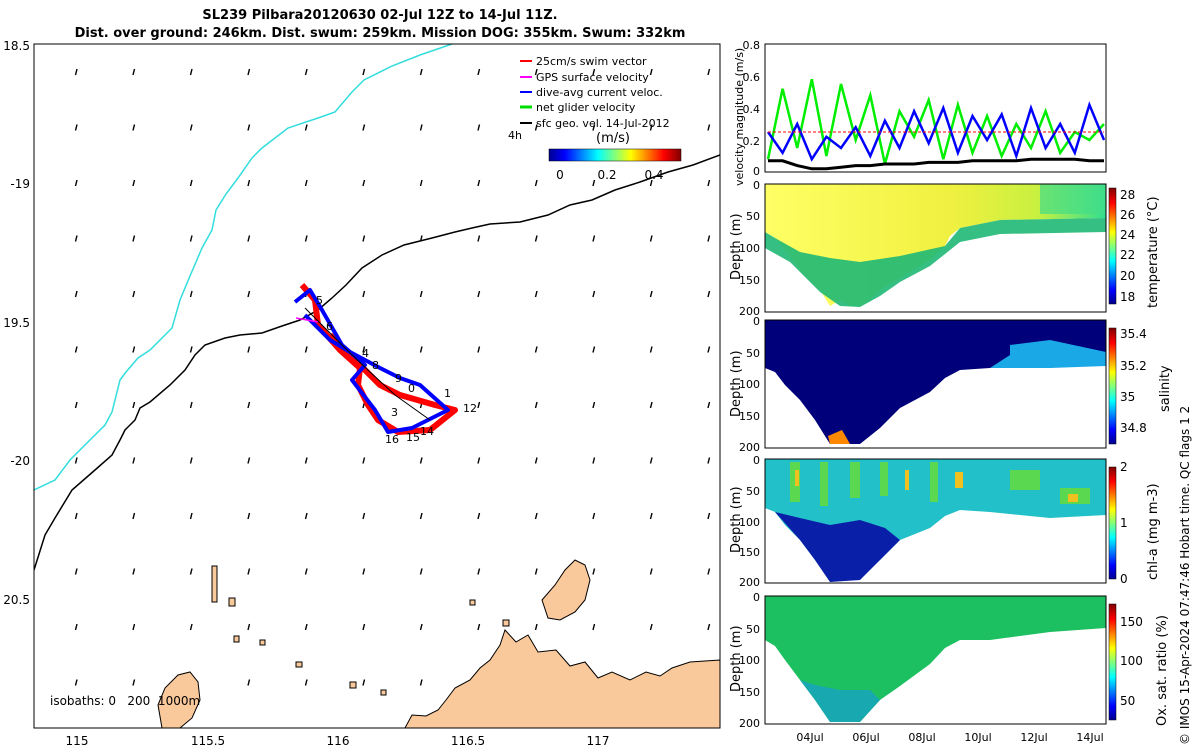  Describe the element at coordinates (613, 138) in the screenshot. I see `colorbar-unit: (m/s)` at that location.